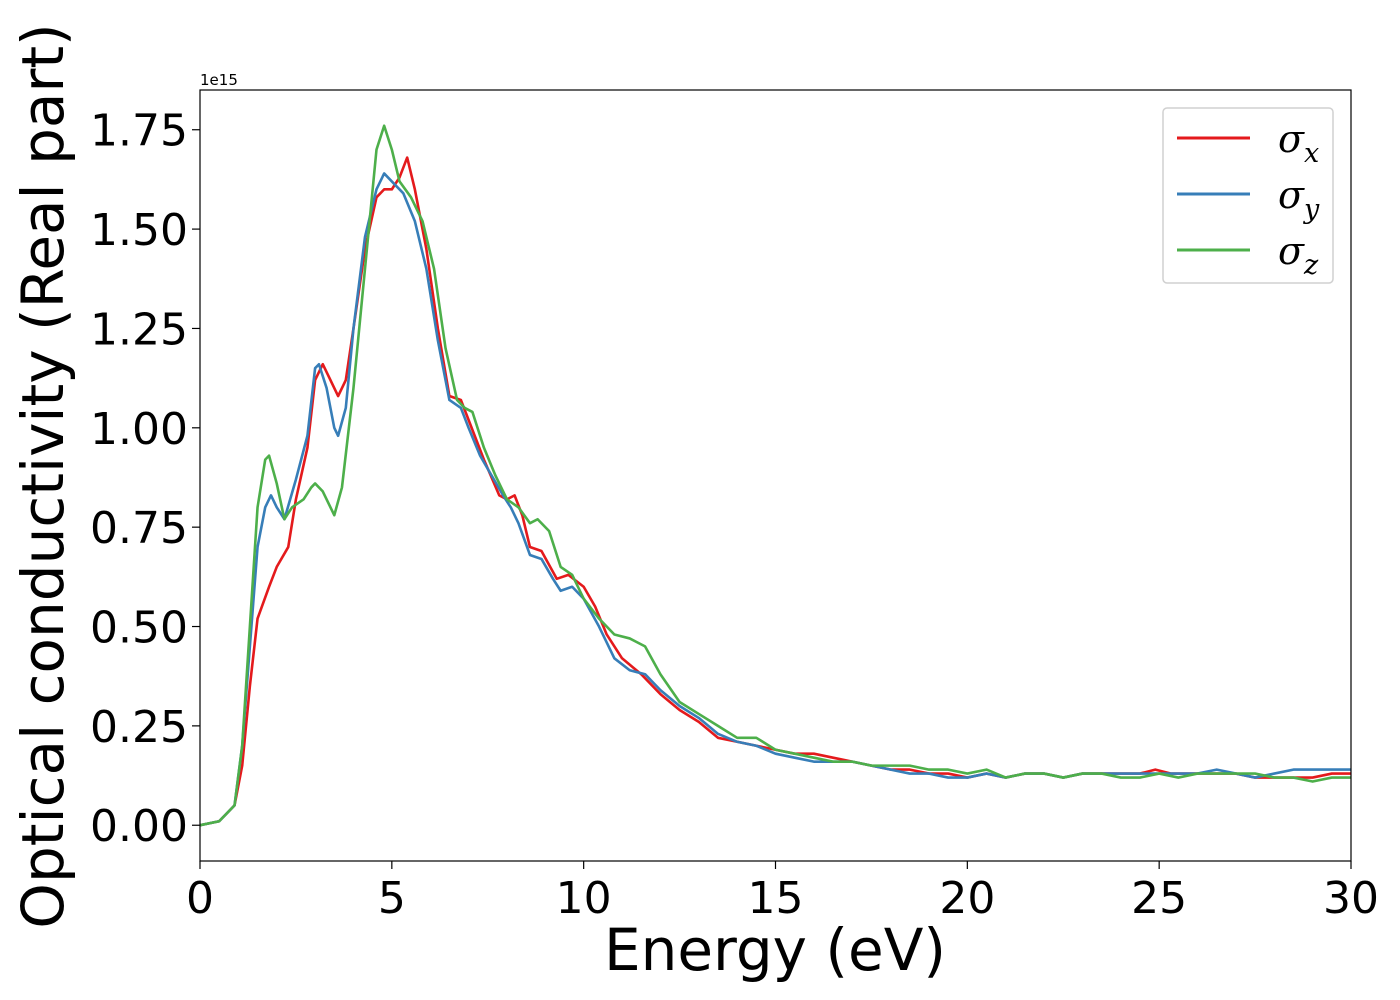 This screenshot has width=1400, height=1000. I want to click on y-tick-label: 1.00, so click(139, 429).